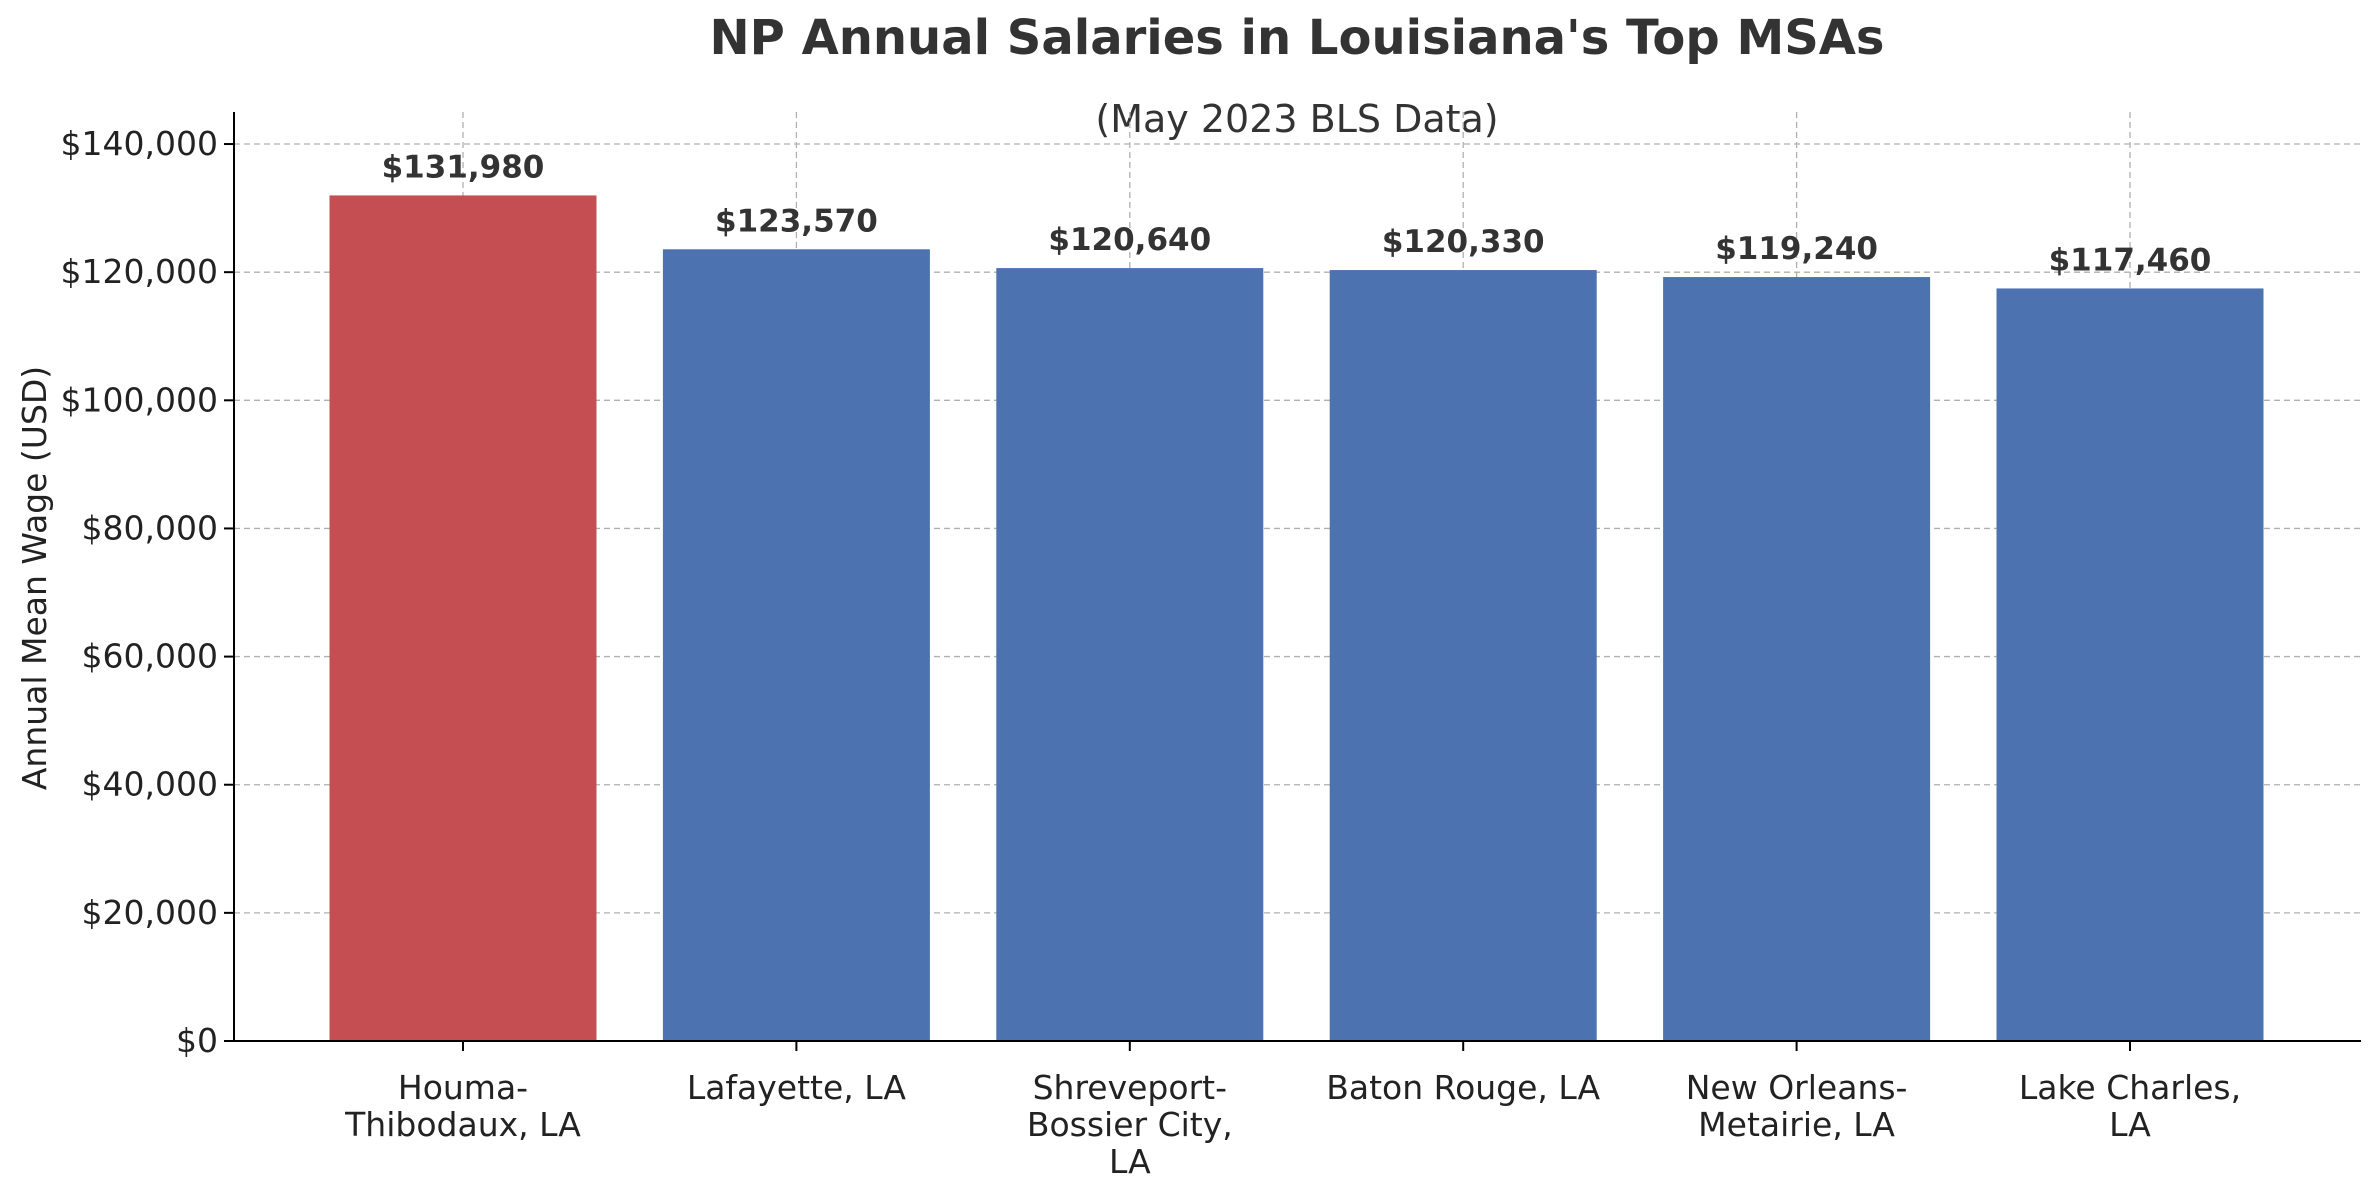 This screenshot has height=1179, width=2379. Describe the element at coordinates (1797, 1087) in the screenshot. I see `x-tick-label-line: New Orleans-` at that location.